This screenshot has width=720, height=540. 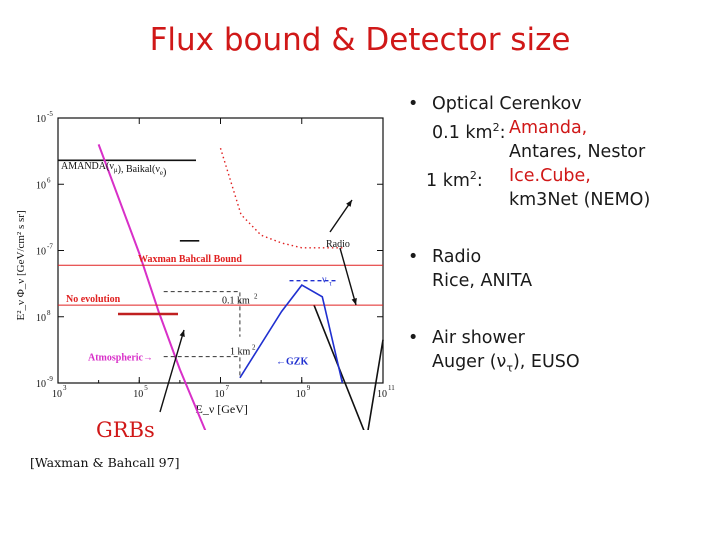 What do you see at coordinates (309, 388) in the screenshot?
I see `x-tick-label-exp: 9` at bounding box center [309, 388].